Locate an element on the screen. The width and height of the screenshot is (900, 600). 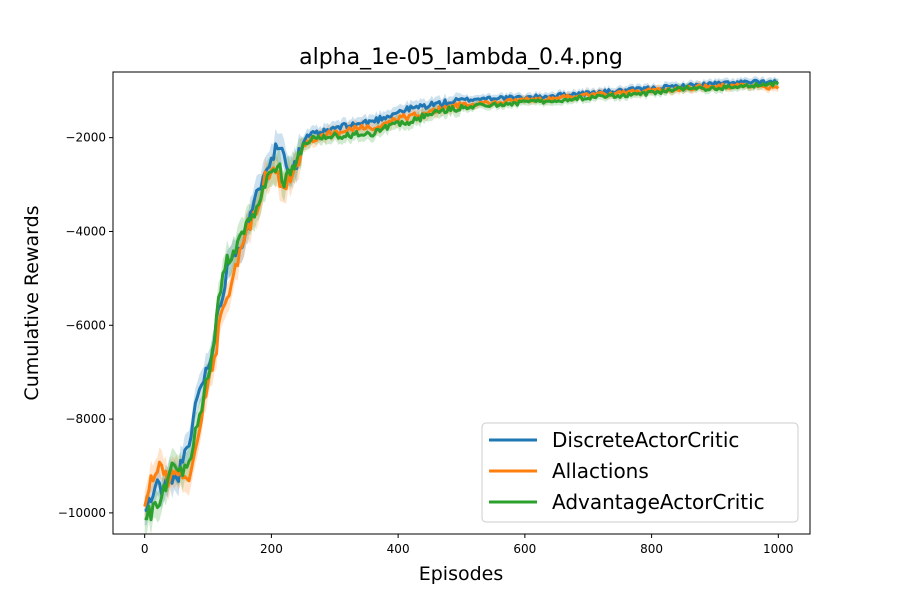
y-axis-ticks: −10000 −8000 −6000 −4000 −2000 is located at coordinates (85, 325).